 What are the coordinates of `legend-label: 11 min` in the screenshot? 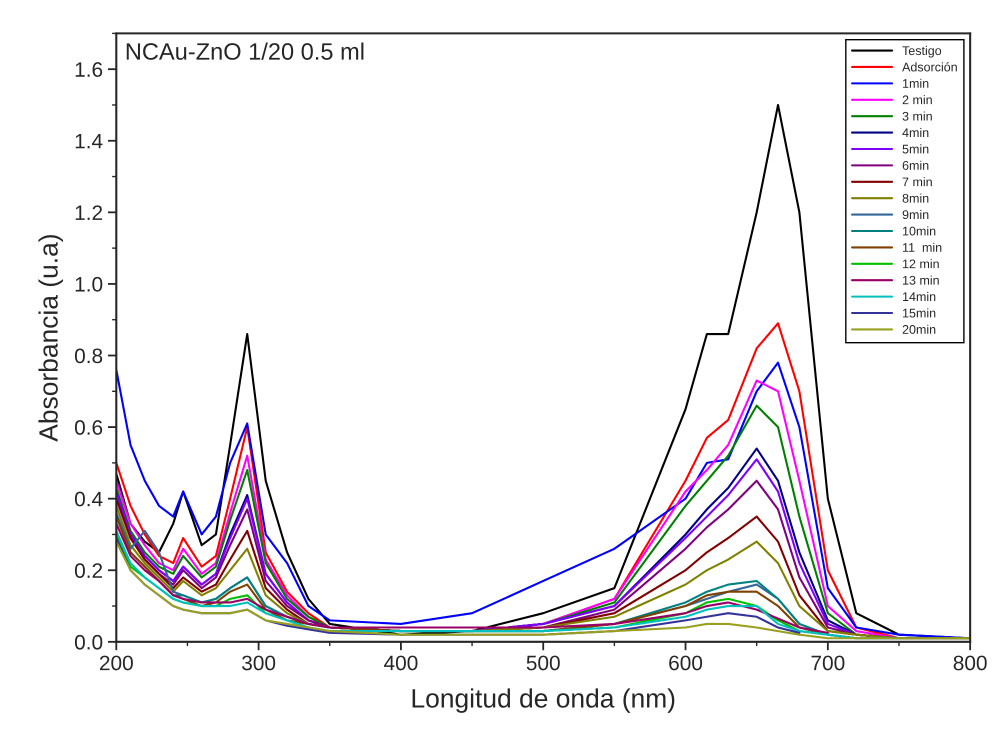 It's located at (922, 247).